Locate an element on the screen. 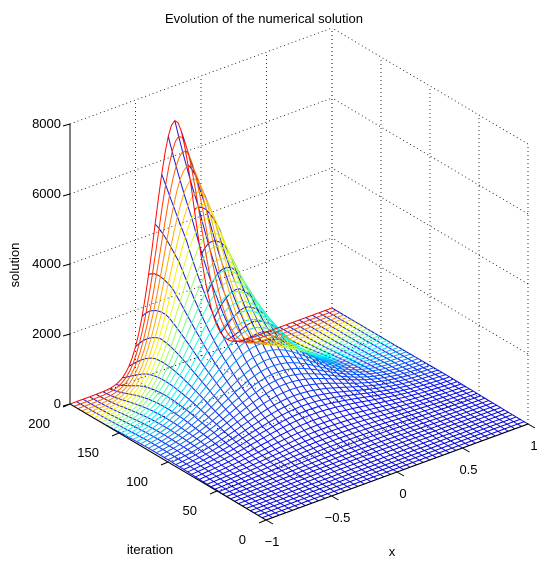 This screenshot has width=547, height=563. y-tick-label: 50 is located at coordinates (190, 510).